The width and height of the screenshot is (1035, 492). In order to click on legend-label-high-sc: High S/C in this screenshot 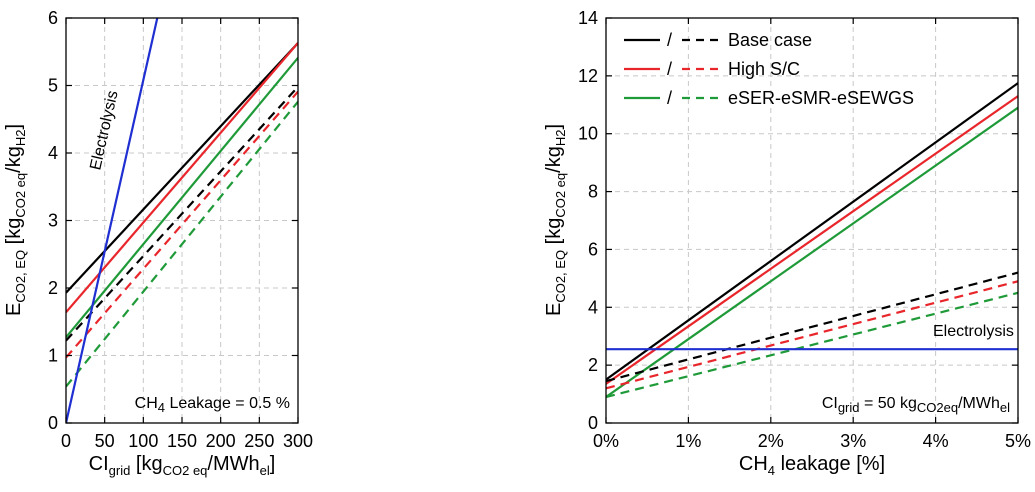, I will do `click(764, 69)`.